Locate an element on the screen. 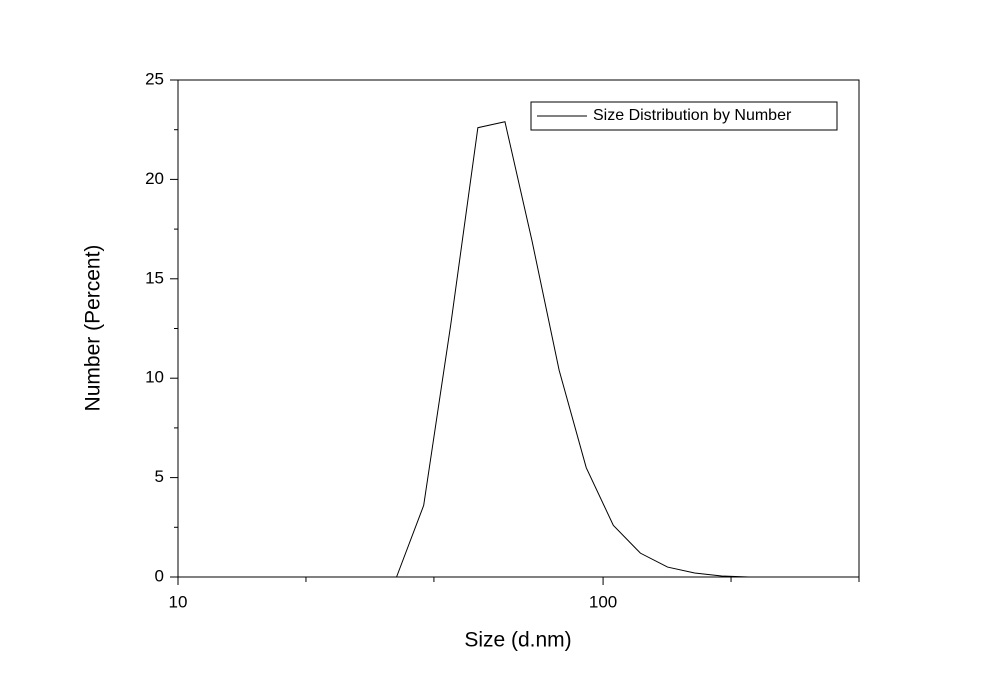 The image size is (998, 692). x-axis-label: Size (d.nm) is located at coordinates (517, 640).